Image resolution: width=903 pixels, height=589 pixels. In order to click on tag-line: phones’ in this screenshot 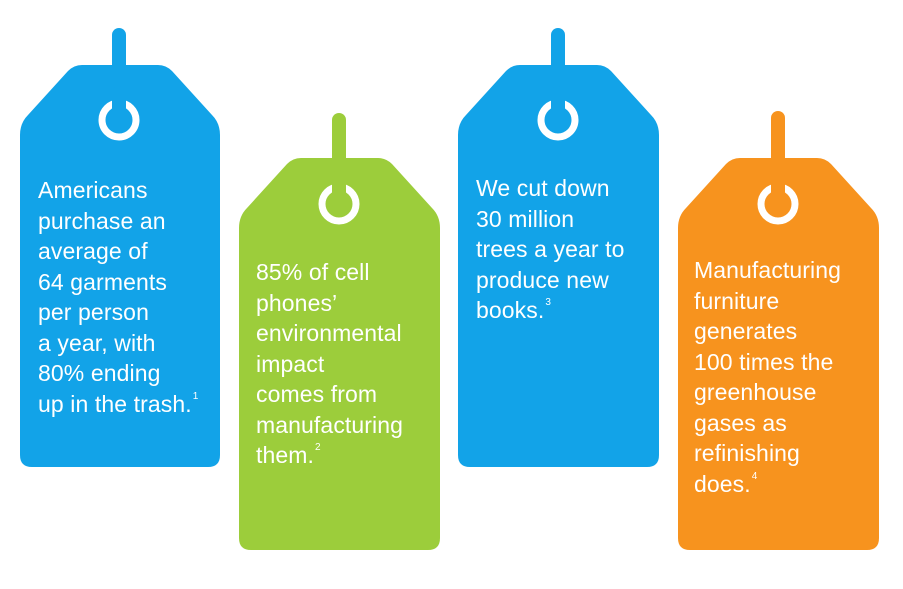, I will do `click(297, 302)`.